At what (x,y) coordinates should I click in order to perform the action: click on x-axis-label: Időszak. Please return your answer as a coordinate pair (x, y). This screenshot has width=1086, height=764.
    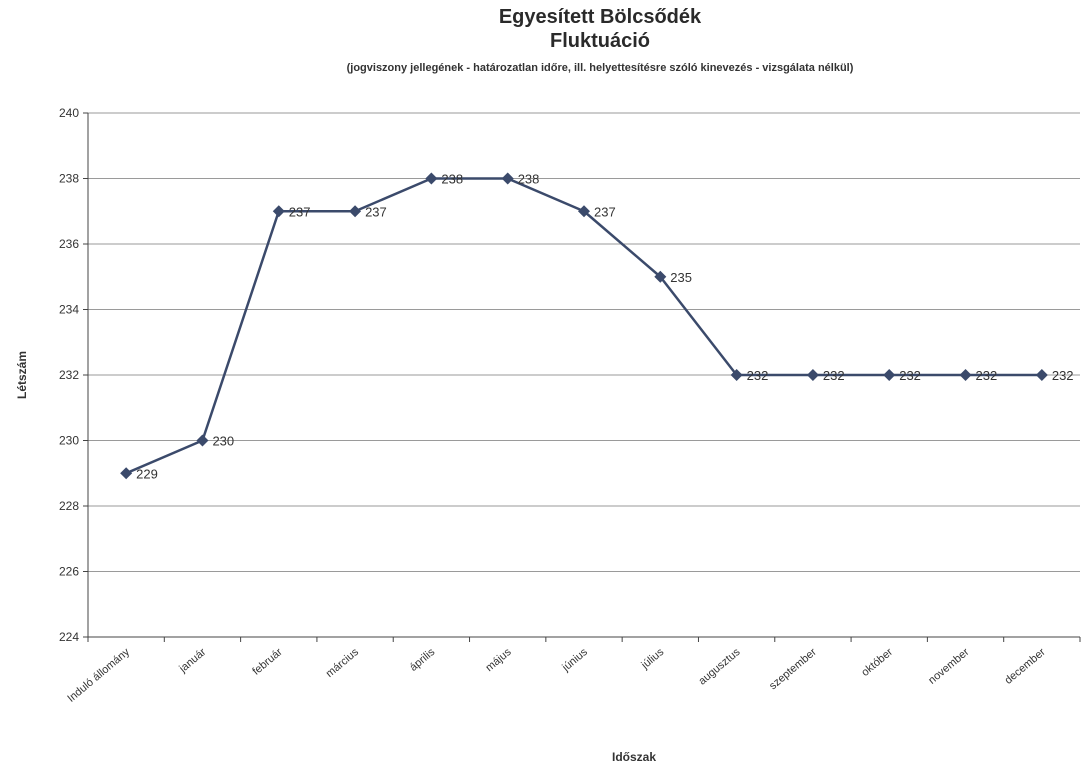
    Looking at the image, I should click on (634, 757).